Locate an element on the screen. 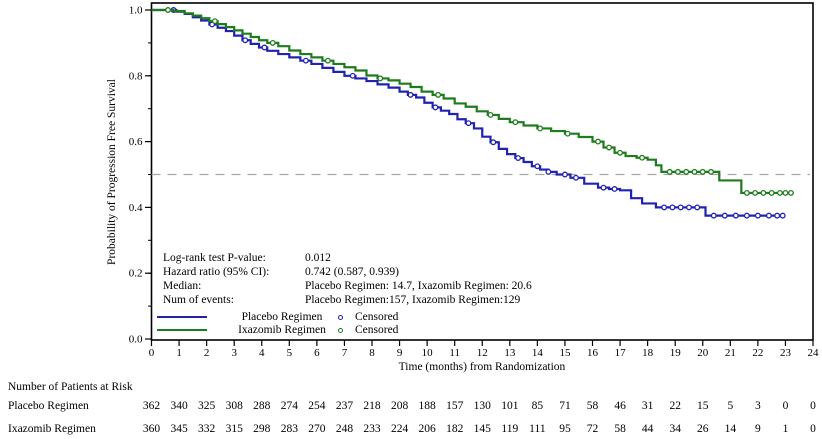  y-tick-label: 0.2 is located at coordinates (136, 274).